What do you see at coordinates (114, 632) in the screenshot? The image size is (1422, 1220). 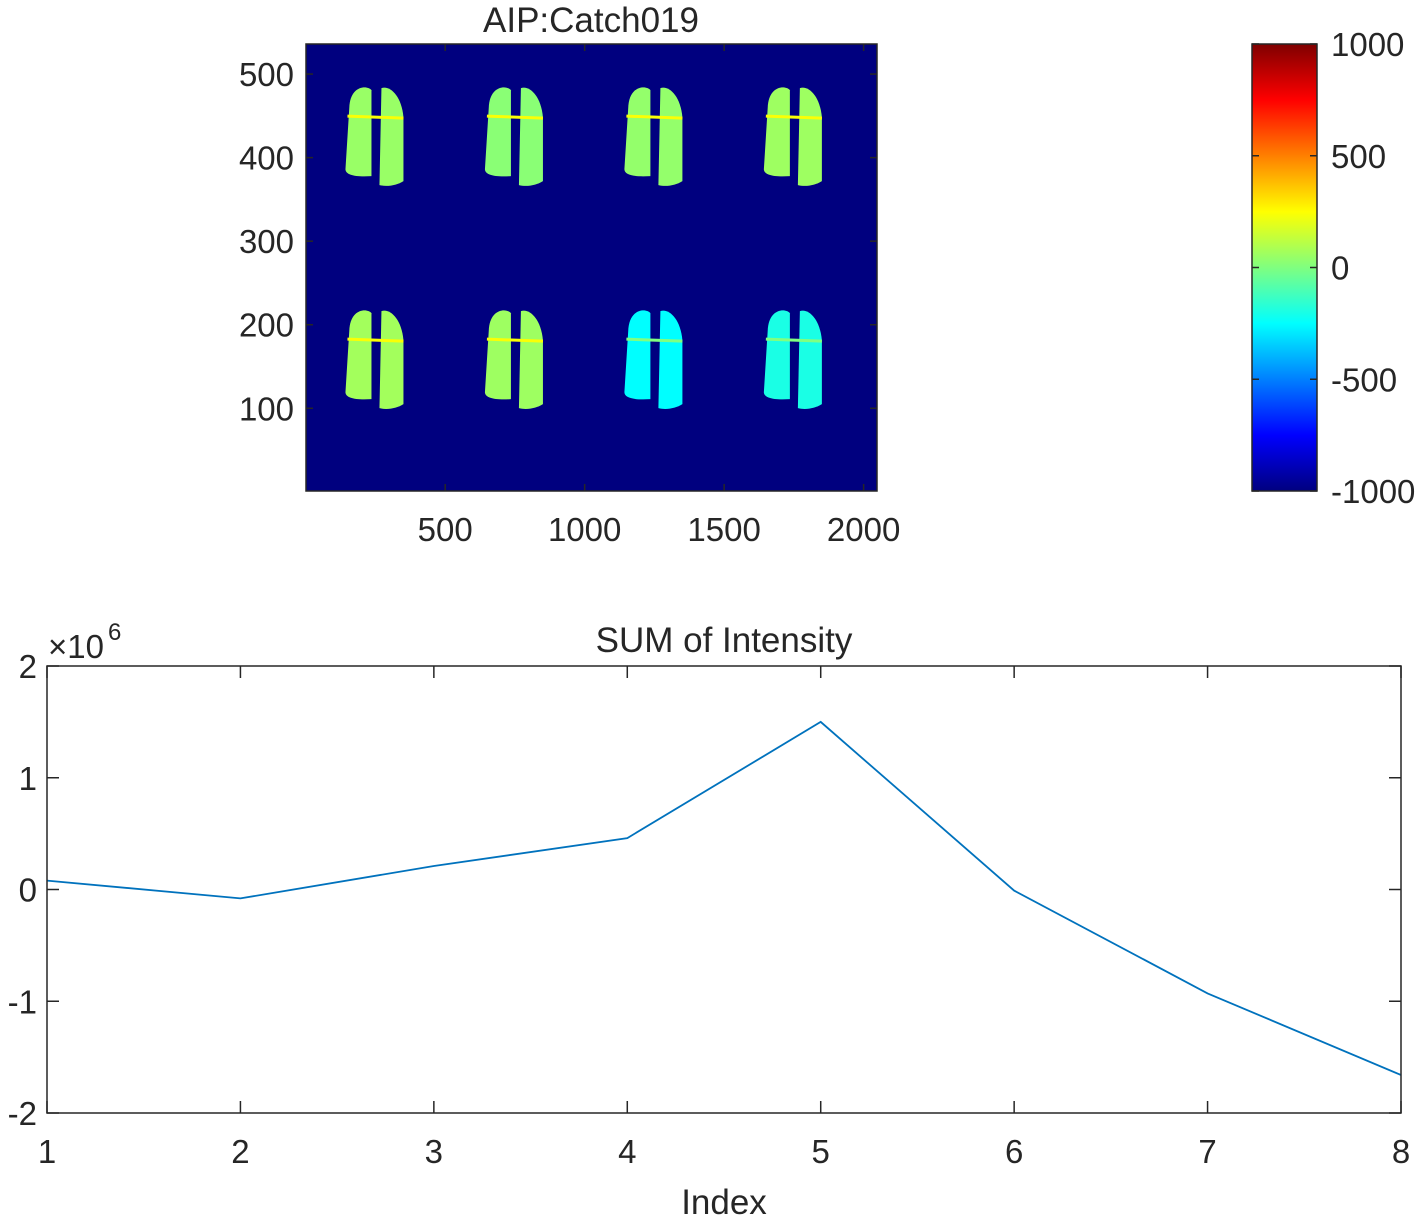 I see `y-exponent-power: 6` at bounding box center [114, 632].